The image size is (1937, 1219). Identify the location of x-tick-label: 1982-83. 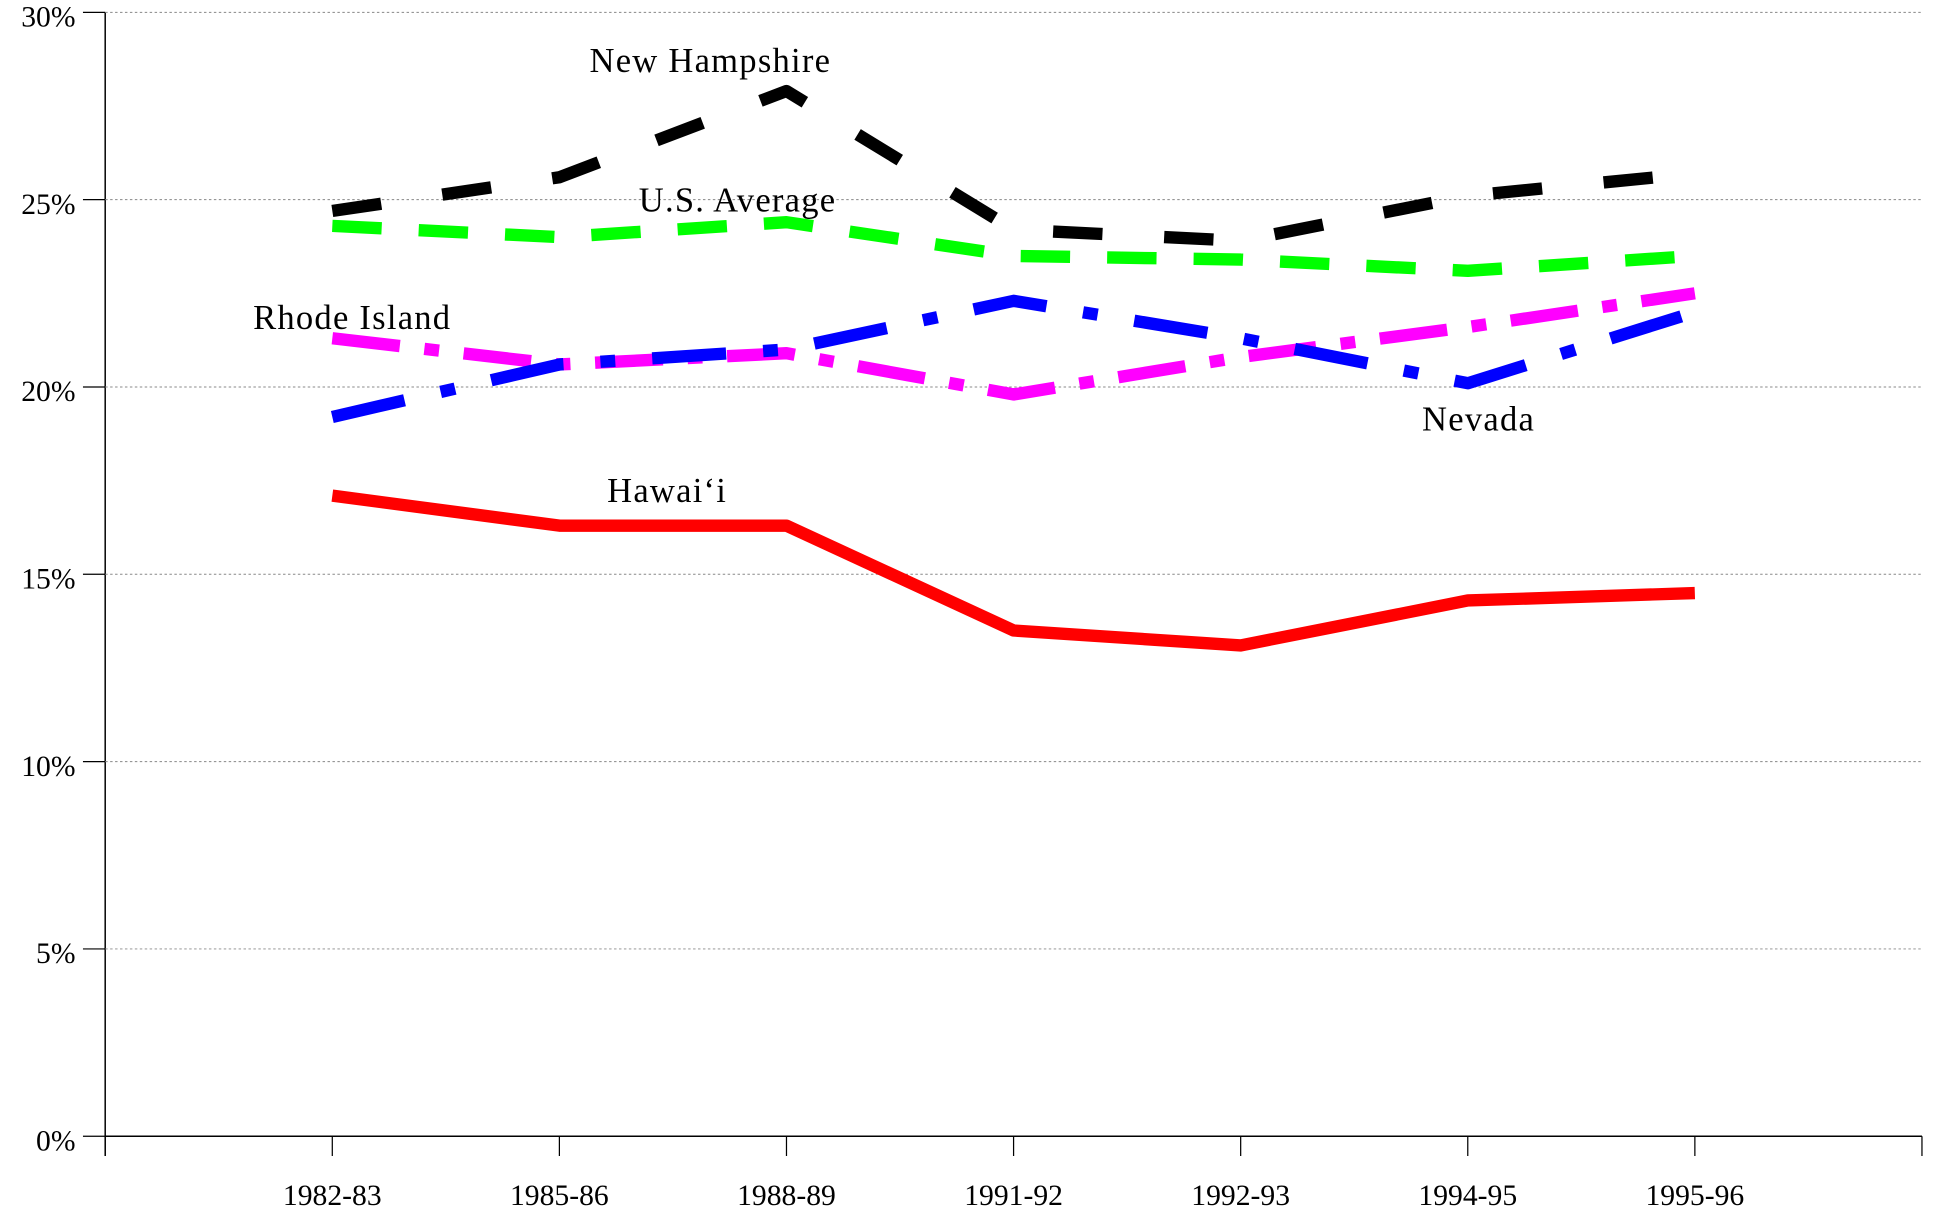
(332, 1196).